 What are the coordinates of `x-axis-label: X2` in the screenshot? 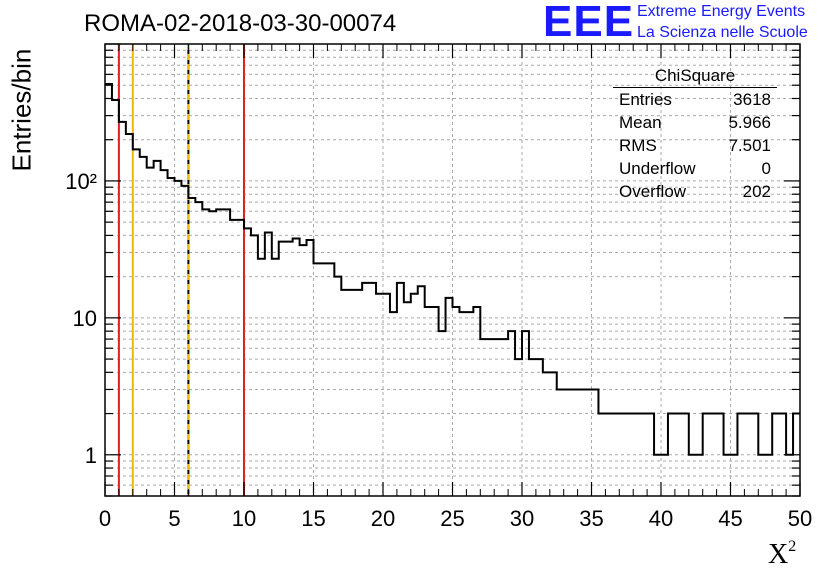 It's located at (782, 554).